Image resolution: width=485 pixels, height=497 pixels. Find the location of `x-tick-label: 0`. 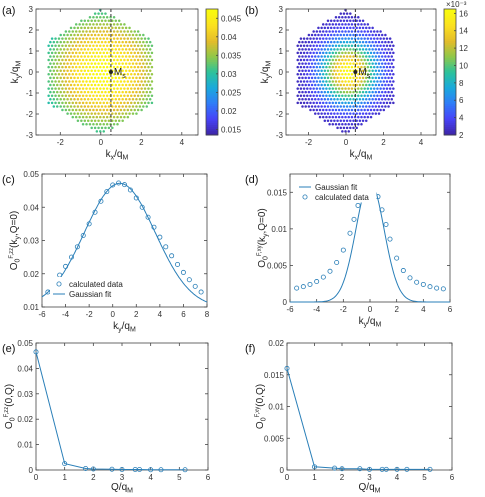

x-tick-label: 0 is located at coordinates (370, 309).